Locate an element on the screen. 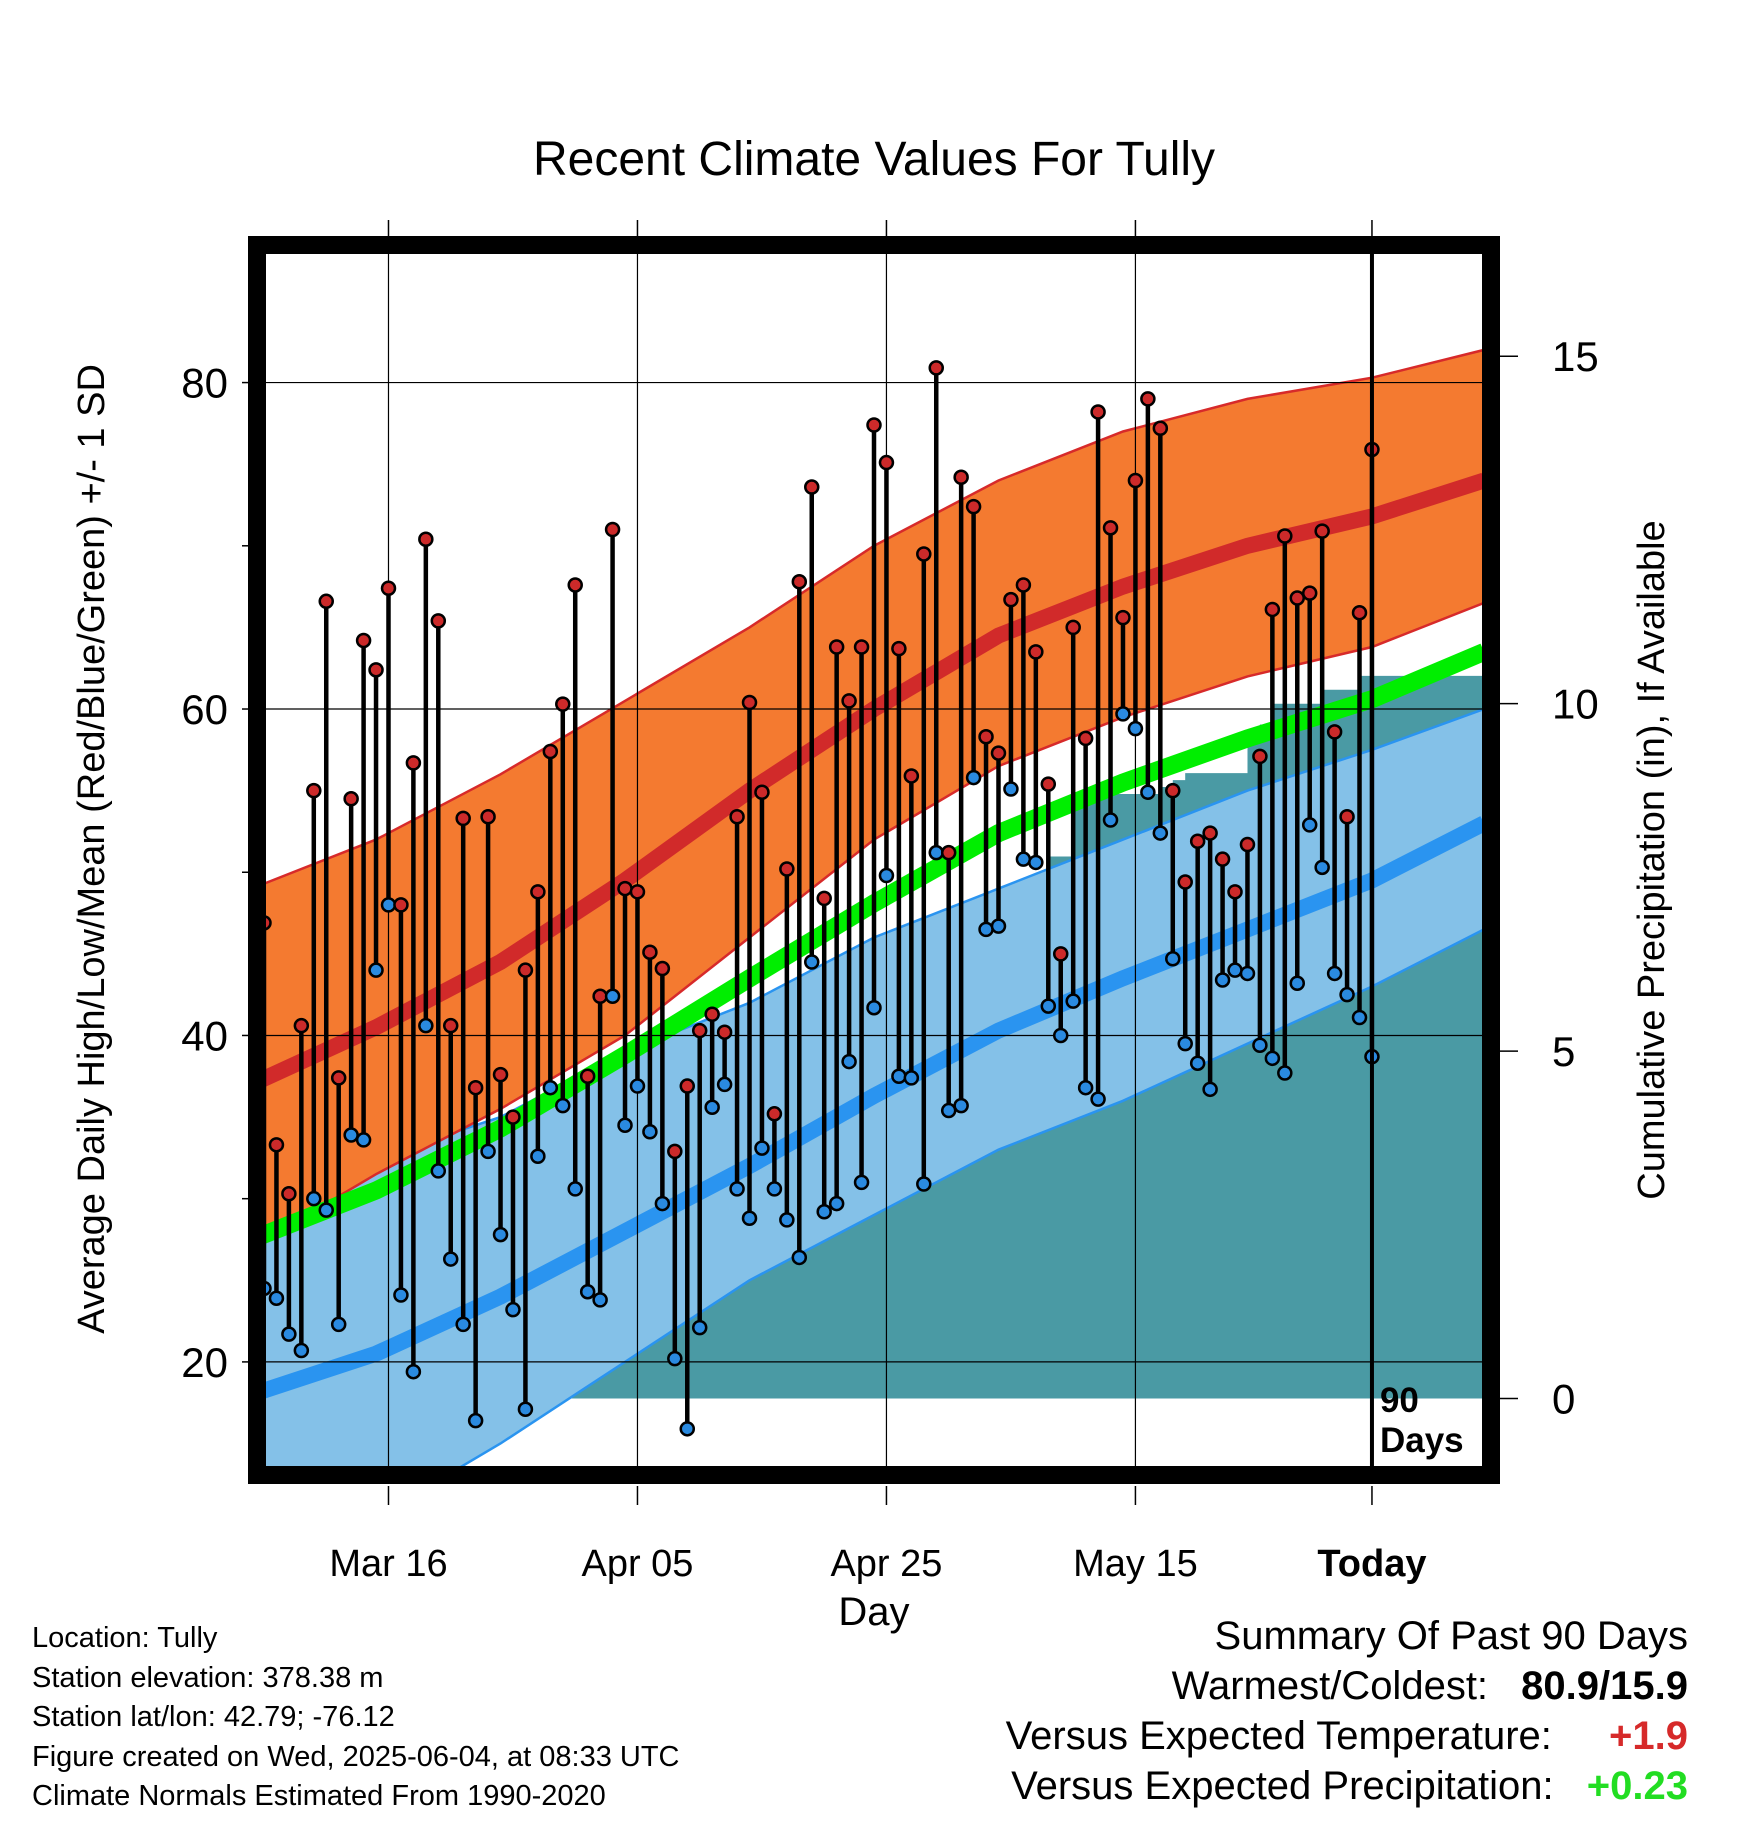 The image size is (1748, 1828). summary-warm-cold-value: 80.9/15.9 is located at coordinates (1604, 1686).